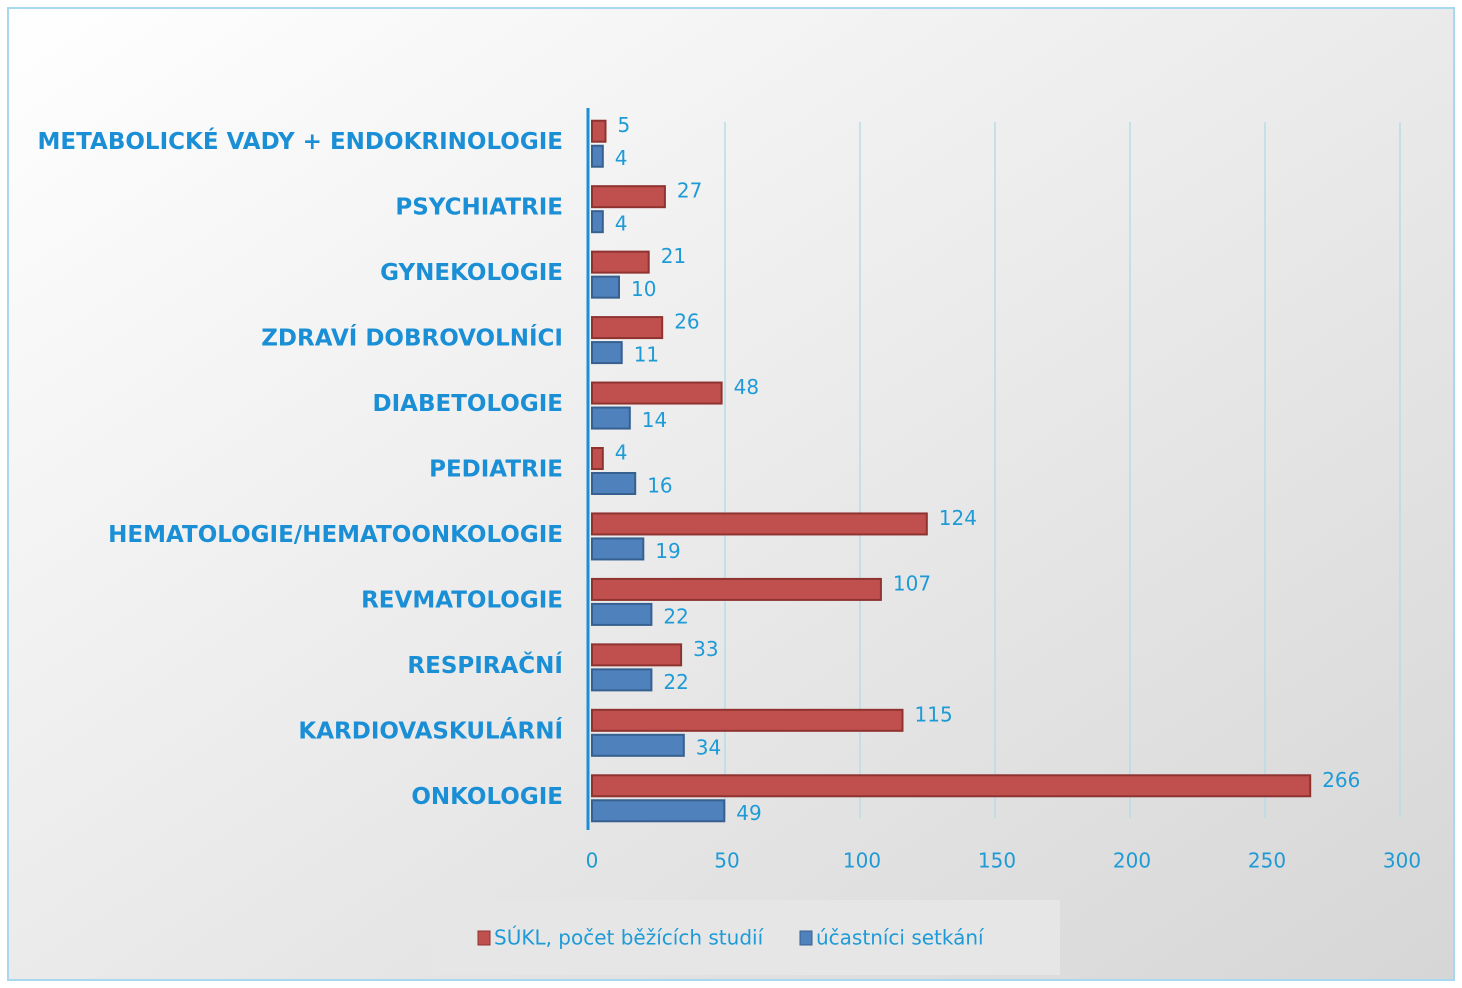 The image size is (1462, 988). I want to click on legend-box, so click(746, 937).